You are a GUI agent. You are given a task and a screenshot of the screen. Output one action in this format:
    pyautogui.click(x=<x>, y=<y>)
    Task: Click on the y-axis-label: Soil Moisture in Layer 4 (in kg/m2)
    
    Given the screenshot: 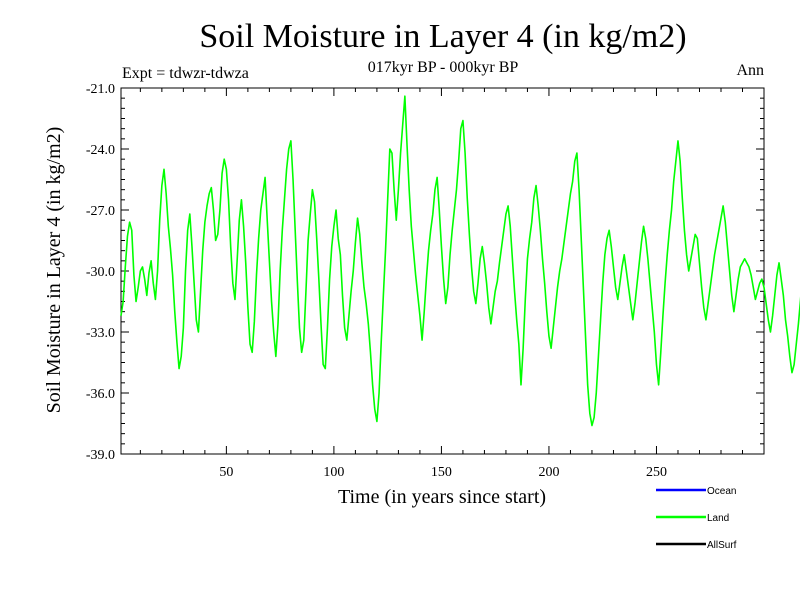 What is the action you would take?
    pyautogui.click(x=54, y=270)
    